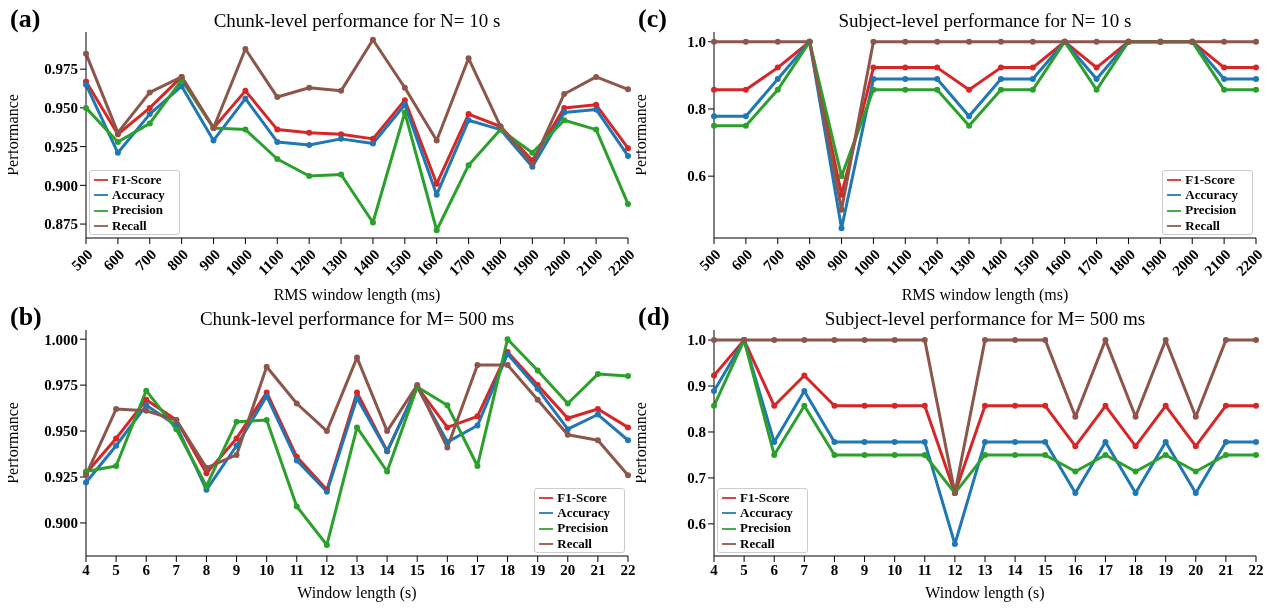 The image size is (1272, 615). What do you see at coordinates (357, 21) in the screenshot?
I see `chart-title: Chunk-level performance for N= 10 s` at bounding box center [357, 21].